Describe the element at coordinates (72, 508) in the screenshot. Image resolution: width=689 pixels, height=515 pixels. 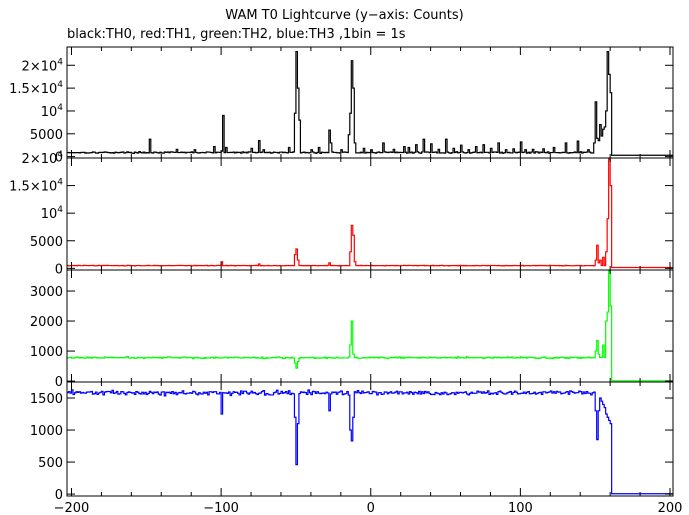
I see `x-tick-label: −200` at that location.